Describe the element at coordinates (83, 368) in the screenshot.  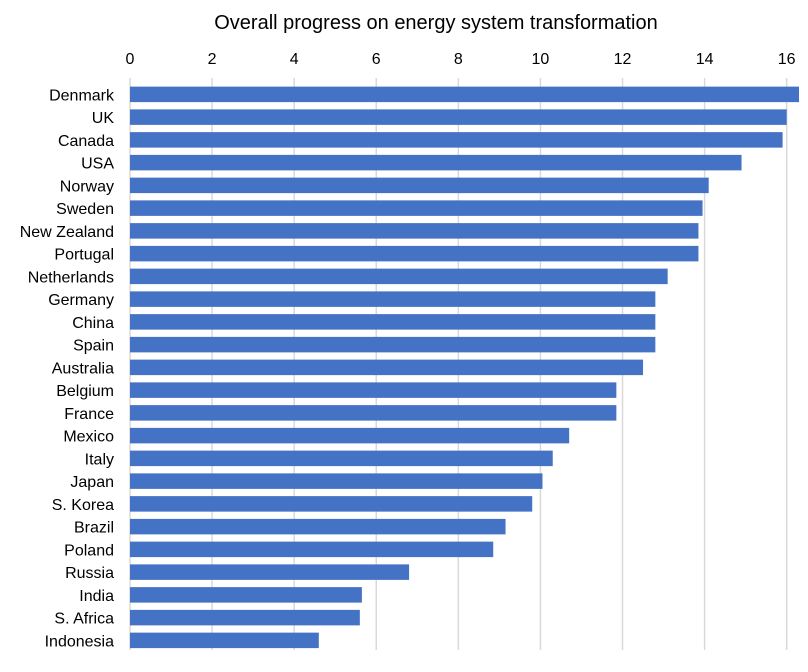
I see `category-label: Australia` at that location.